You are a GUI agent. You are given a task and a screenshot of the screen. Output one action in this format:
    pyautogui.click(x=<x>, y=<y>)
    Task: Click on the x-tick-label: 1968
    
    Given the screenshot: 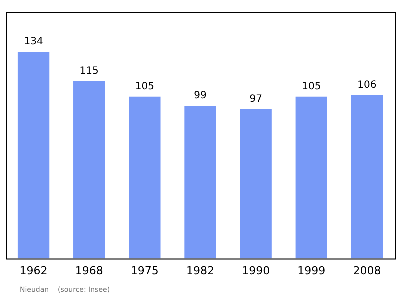 What is the action you would take?
    pyautogui.click(x=89, y=271)
    